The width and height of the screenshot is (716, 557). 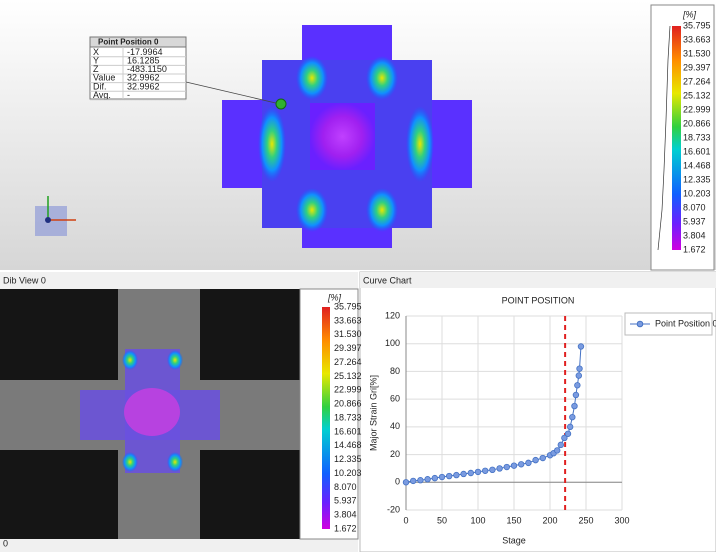 I want to click on table-value: 32.9962, so click(x=143, y=86).